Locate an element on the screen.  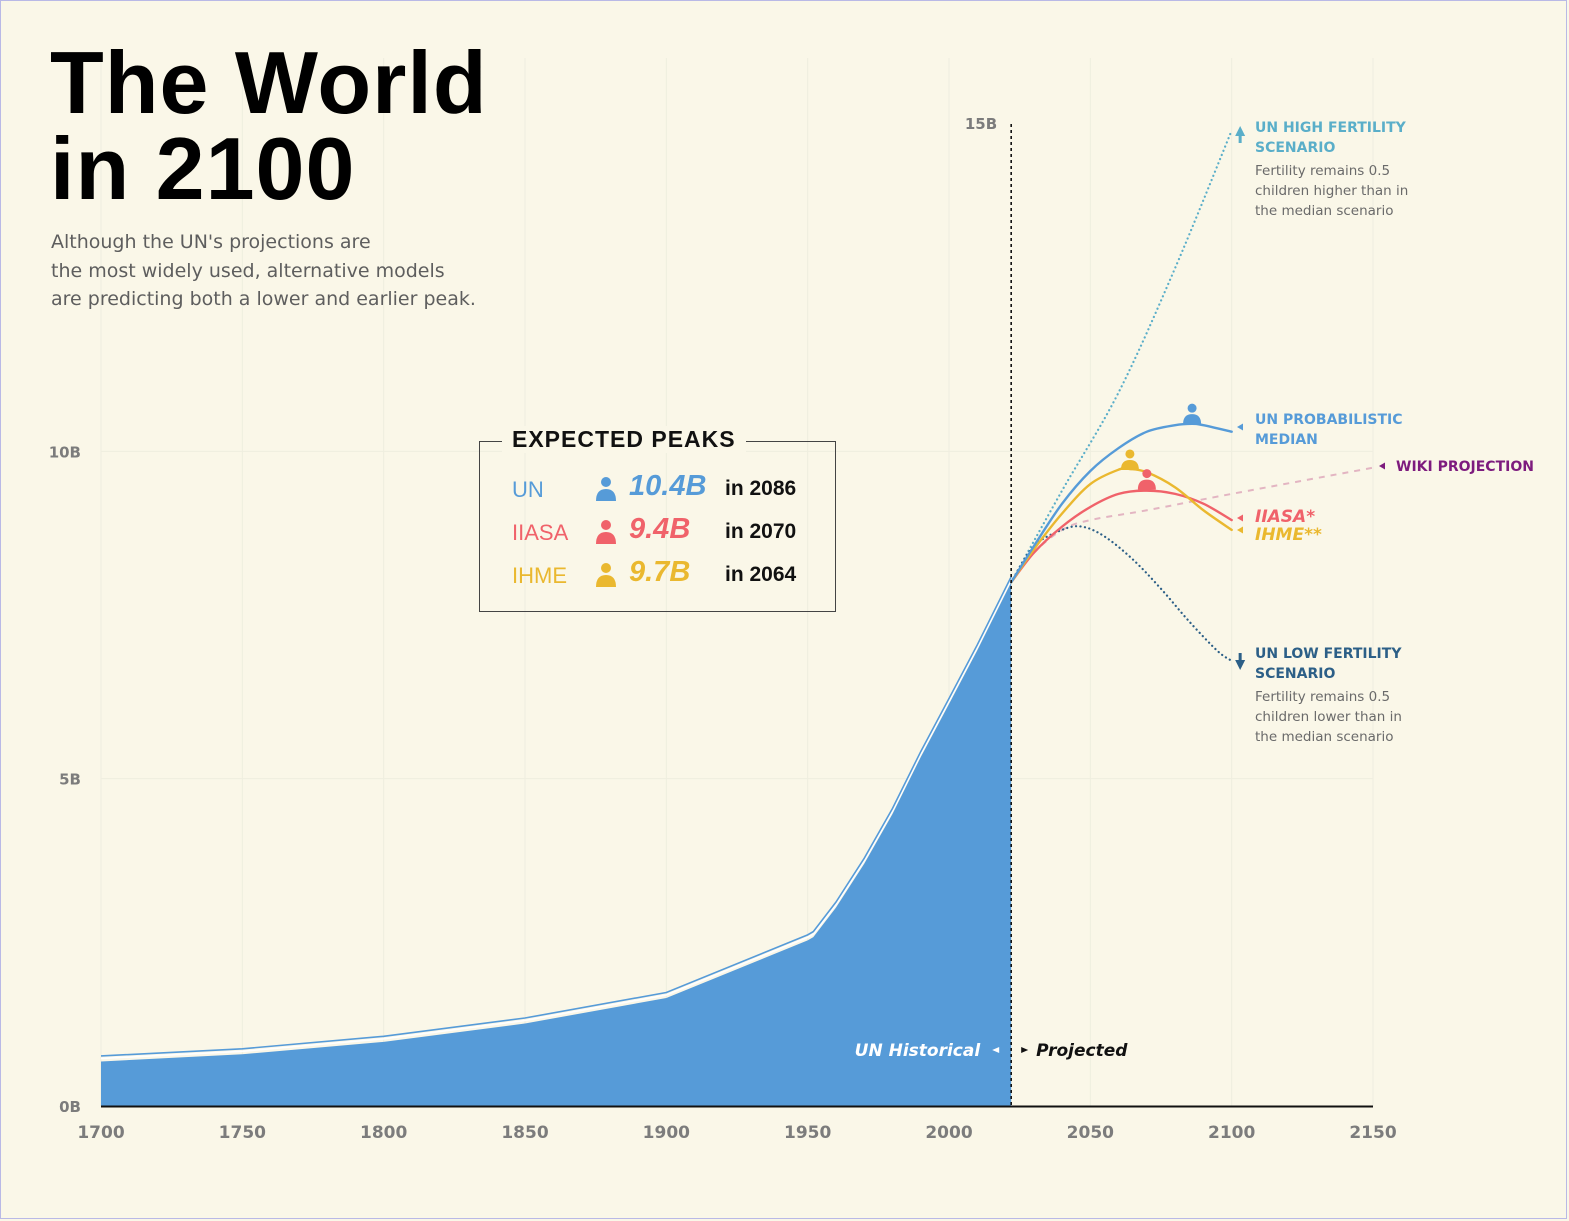
un-high-fertility-label-note: the median scenario is located at coordinates (1324, 211).